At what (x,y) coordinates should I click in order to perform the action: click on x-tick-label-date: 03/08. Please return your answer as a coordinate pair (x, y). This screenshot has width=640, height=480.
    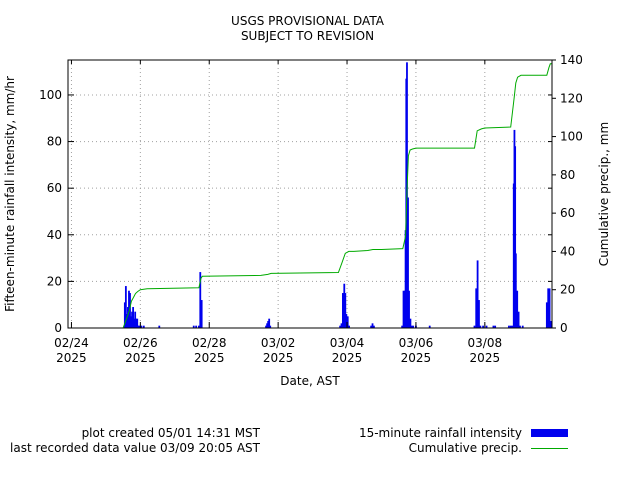
    Looking at the image, I should click on (485, 343).